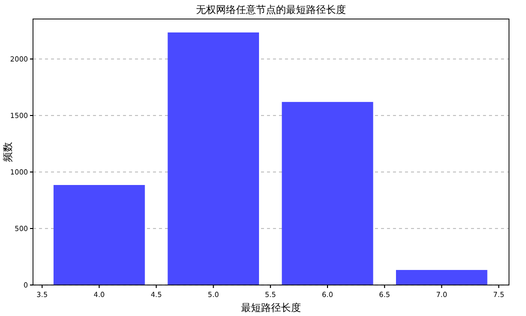 The height and width of the screenshot is (316, 526). Describe the element at coordinates (271, 308) in the screenshot. I see `x-axis-title: 最短路径长度` at that location.